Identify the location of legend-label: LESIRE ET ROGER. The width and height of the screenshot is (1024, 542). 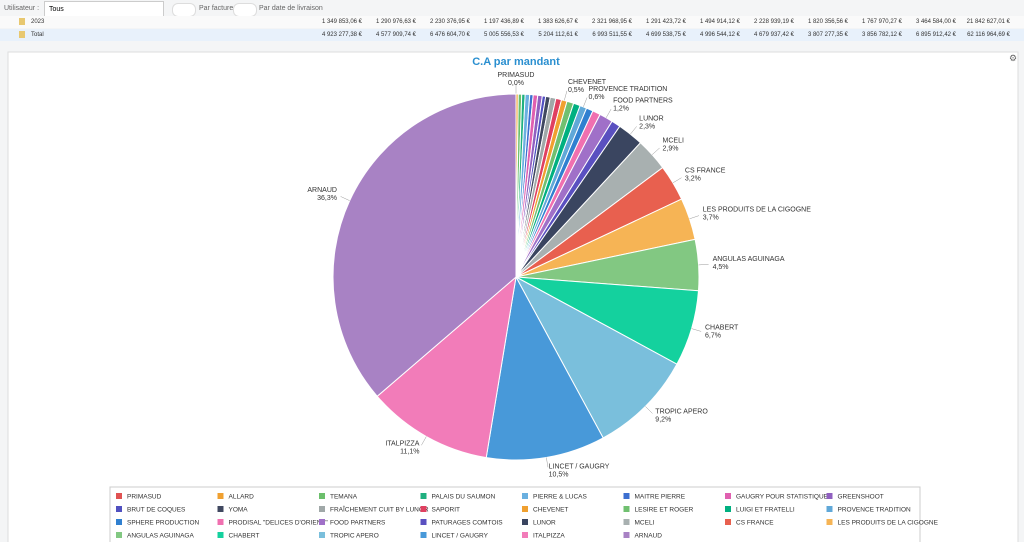
(664, 510).